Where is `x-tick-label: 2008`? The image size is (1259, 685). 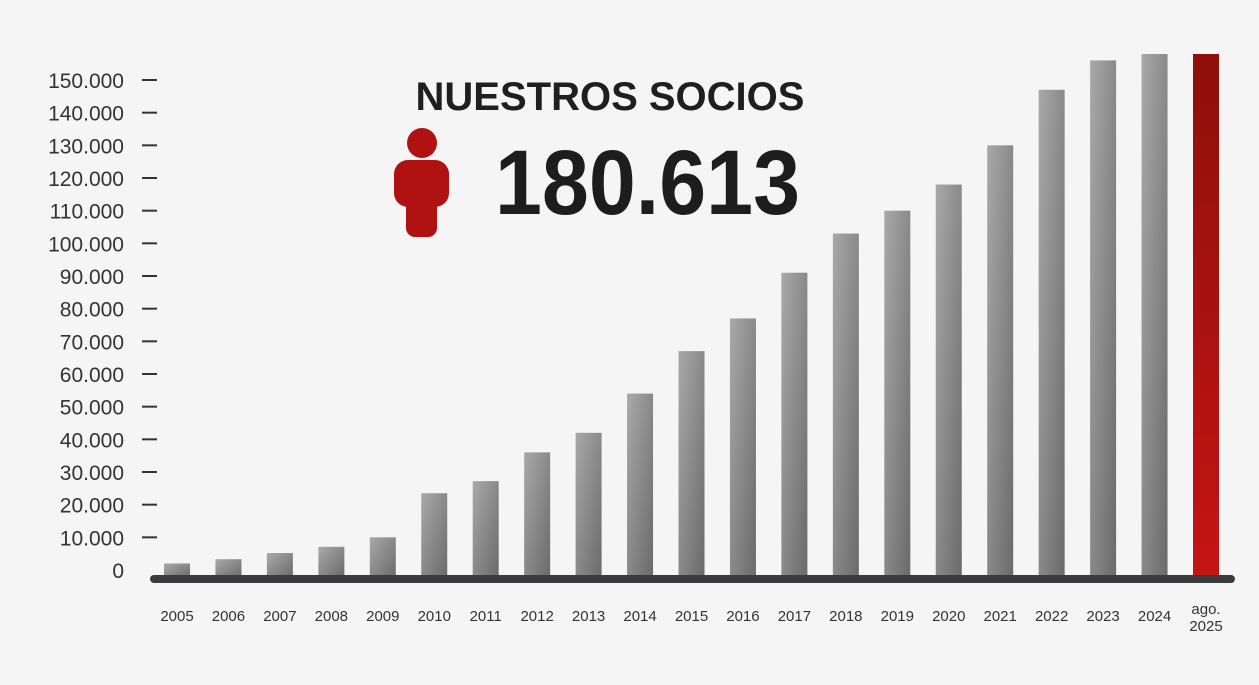 x-tick-label: 2008 is located at coordinates (331, 616).